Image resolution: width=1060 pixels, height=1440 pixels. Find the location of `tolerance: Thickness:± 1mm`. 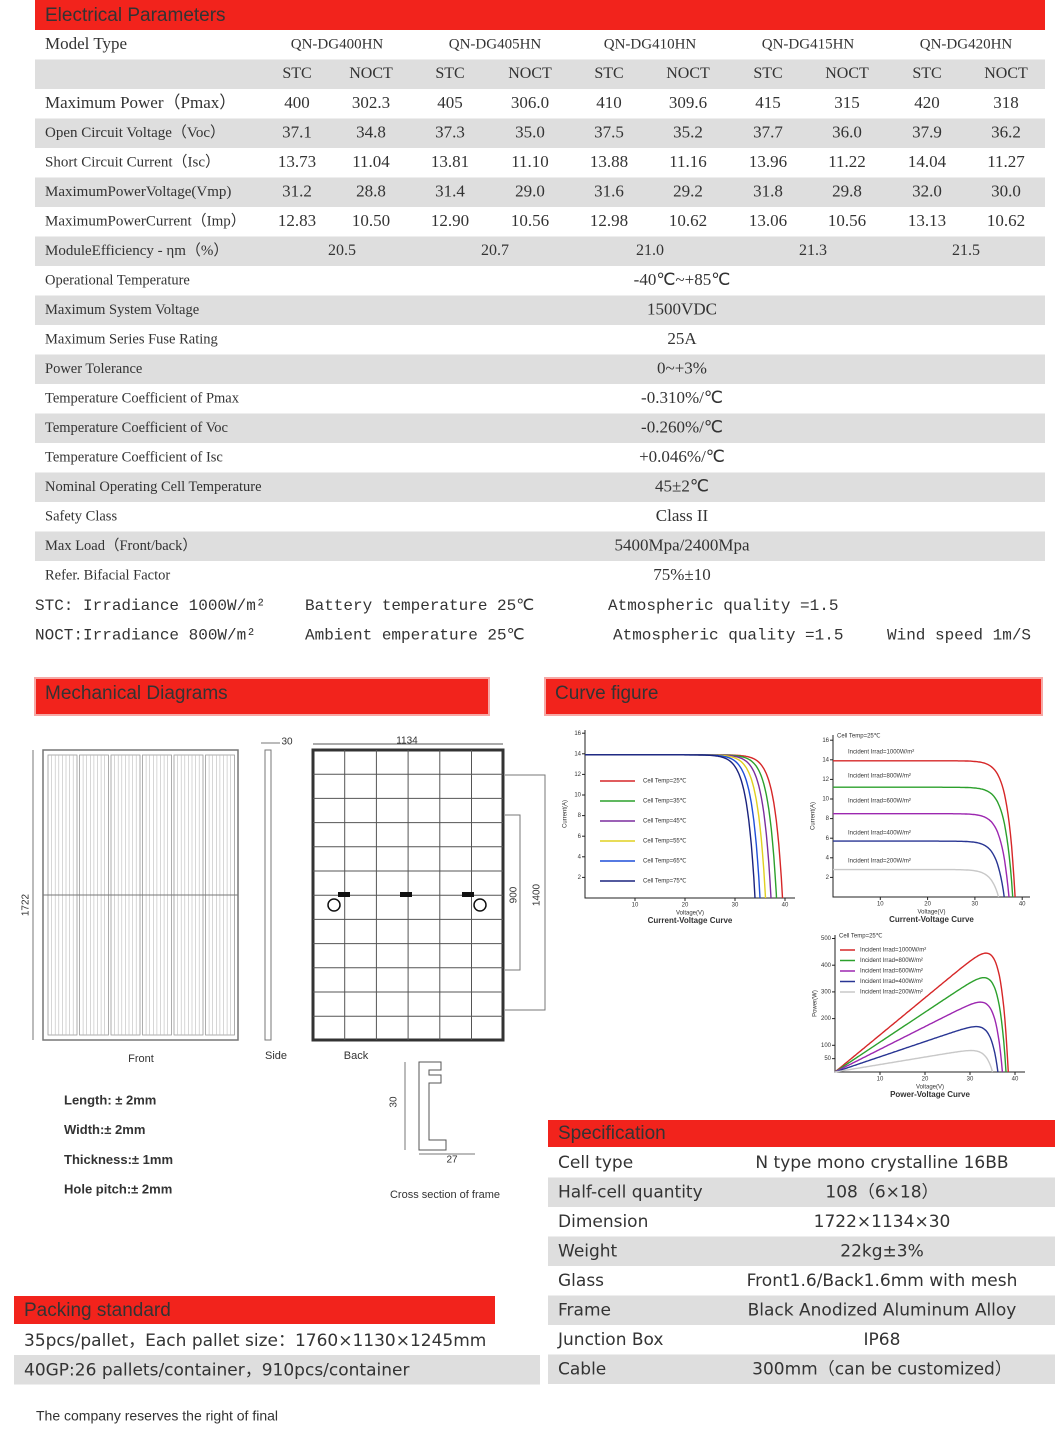

tolerance: Thickness:± 1mm is located at coordinates (118, 1159).